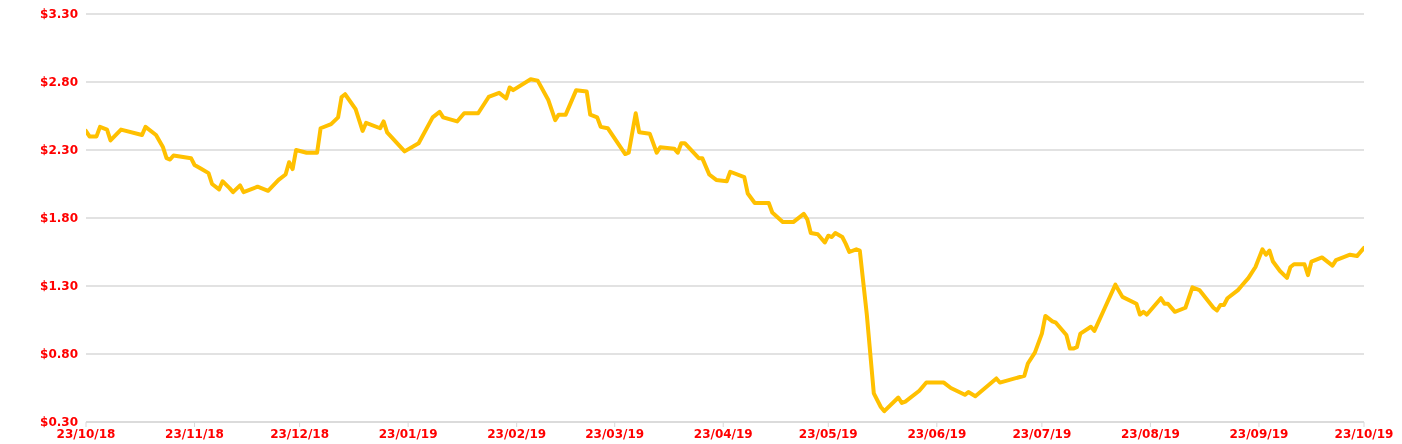  Describe the element at coordinates (517, 433) in the screenshot. I see `x-tick-label: 23/02/19` at that location.